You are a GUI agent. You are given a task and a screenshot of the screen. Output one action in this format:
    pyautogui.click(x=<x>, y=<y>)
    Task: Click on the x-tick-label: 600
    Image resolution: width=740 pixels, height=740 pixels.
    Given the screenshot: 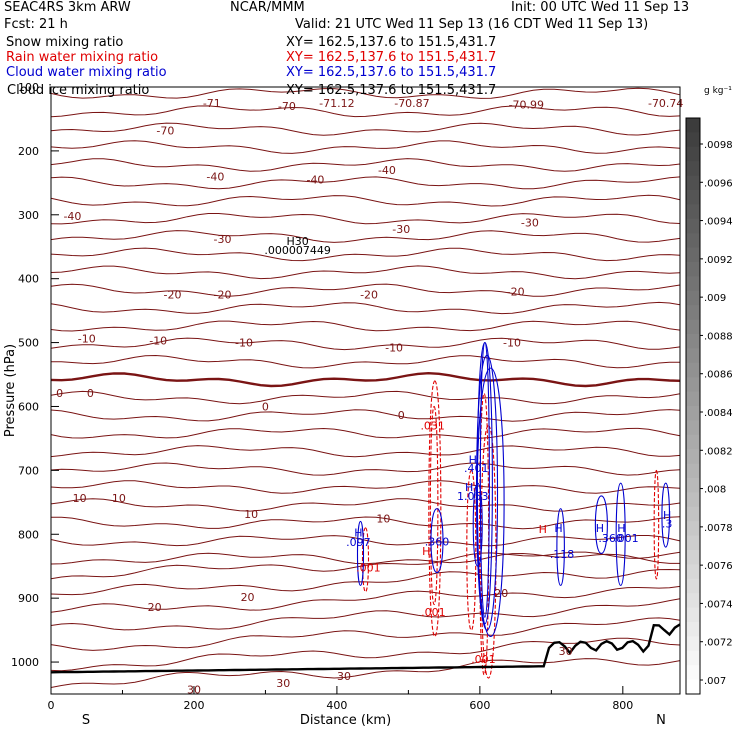 What is the action you would take?
    pyautogui.click(x=479, y=705)
    